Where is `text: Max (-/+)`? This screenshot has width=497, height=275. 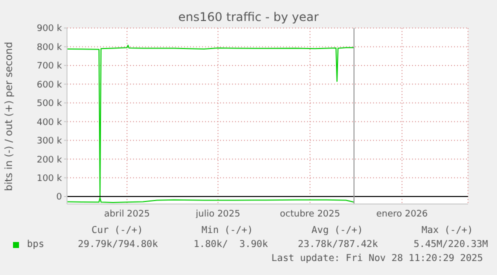 text: Max (-/+) is located at coordinates (447, 230).